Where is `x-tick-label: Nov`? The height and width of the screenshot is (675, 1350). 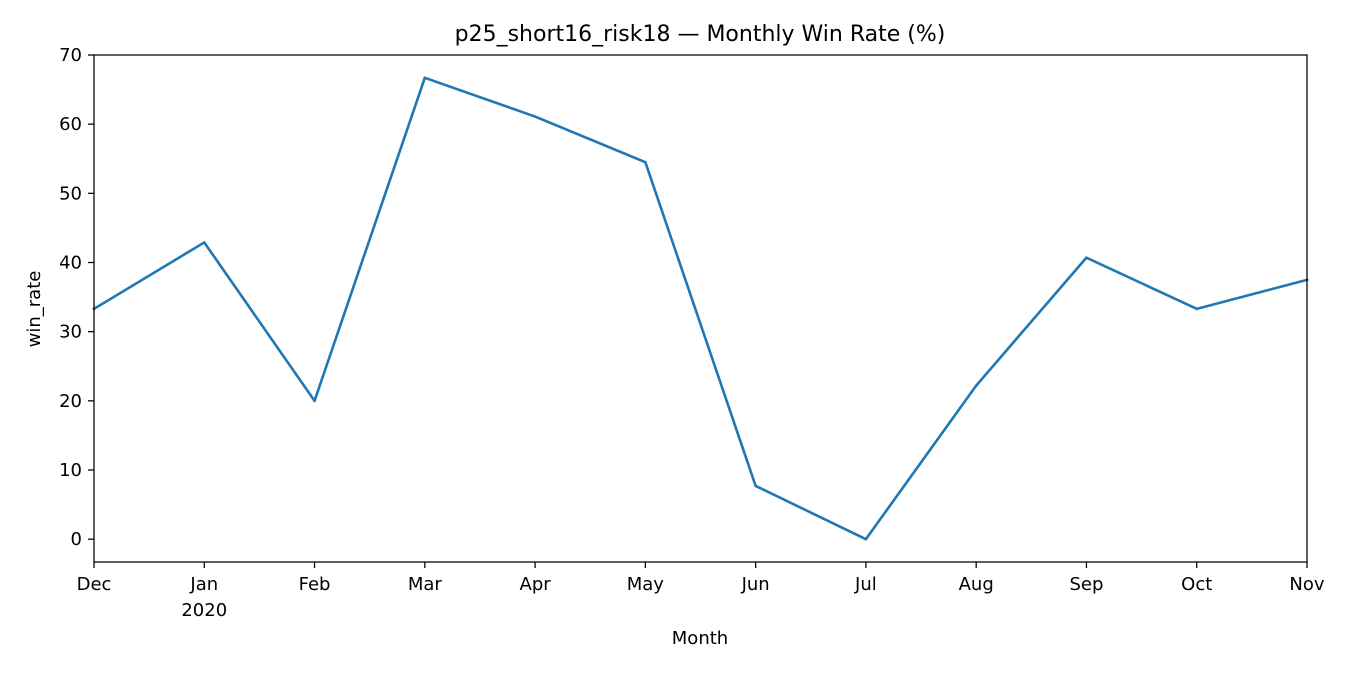 x-tick-label: Nov is located at coordinates (1306, 584).